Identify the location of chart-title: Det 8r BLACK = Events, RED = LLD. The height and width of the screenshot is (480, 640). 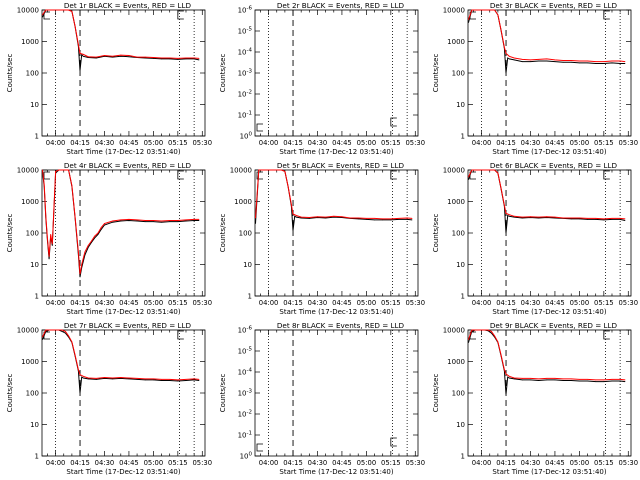
(341, 325).